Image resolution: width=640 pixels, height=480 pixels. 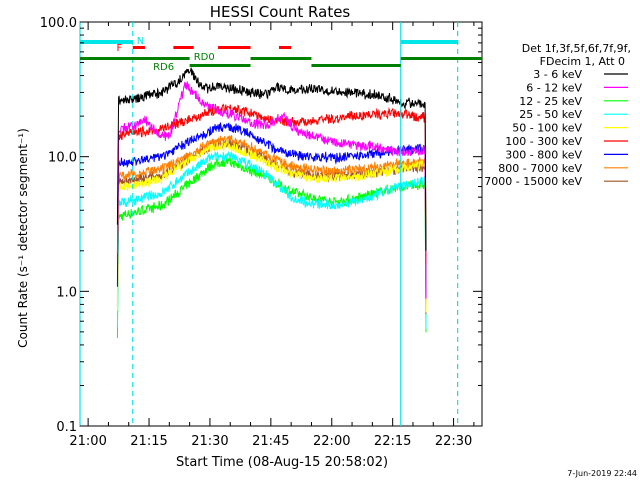 What do you see at coordinates (148, 441) in the screenshot?
I see `x-tick-label: 21:15` at bounding box center [148, 441].